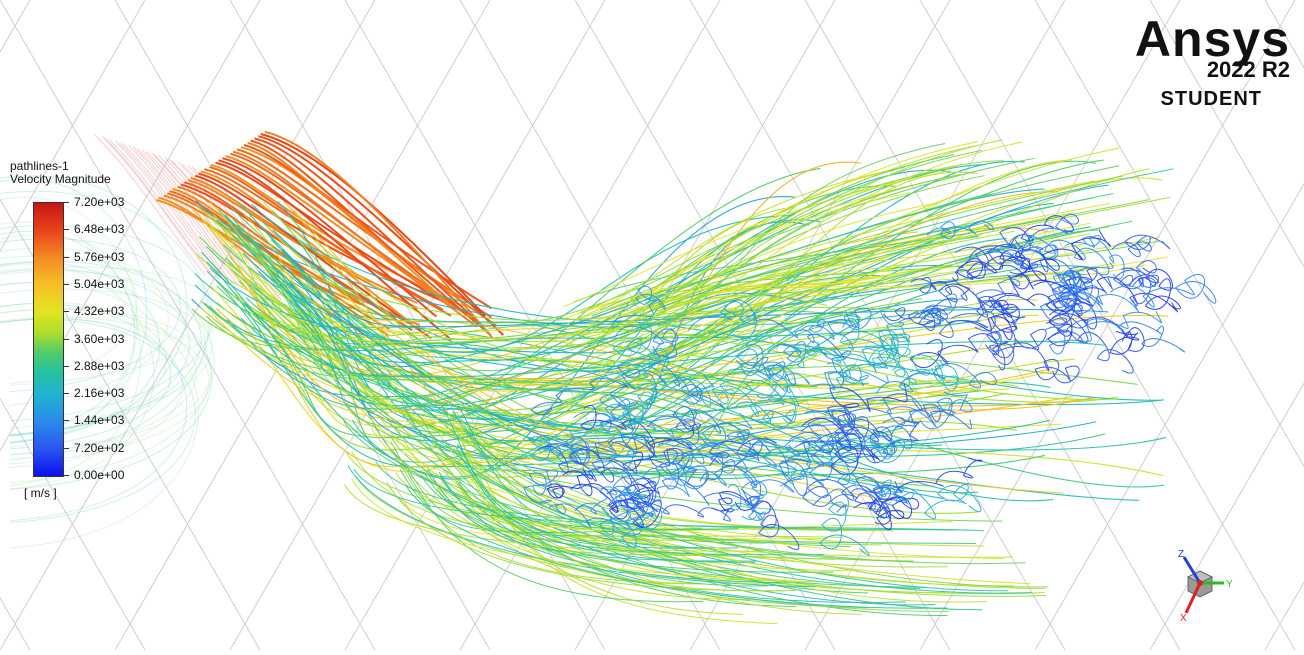  Describe the element at coordinates (1248, 69) in the screenshot. I see `brand-version: 2022 R2` at that location.